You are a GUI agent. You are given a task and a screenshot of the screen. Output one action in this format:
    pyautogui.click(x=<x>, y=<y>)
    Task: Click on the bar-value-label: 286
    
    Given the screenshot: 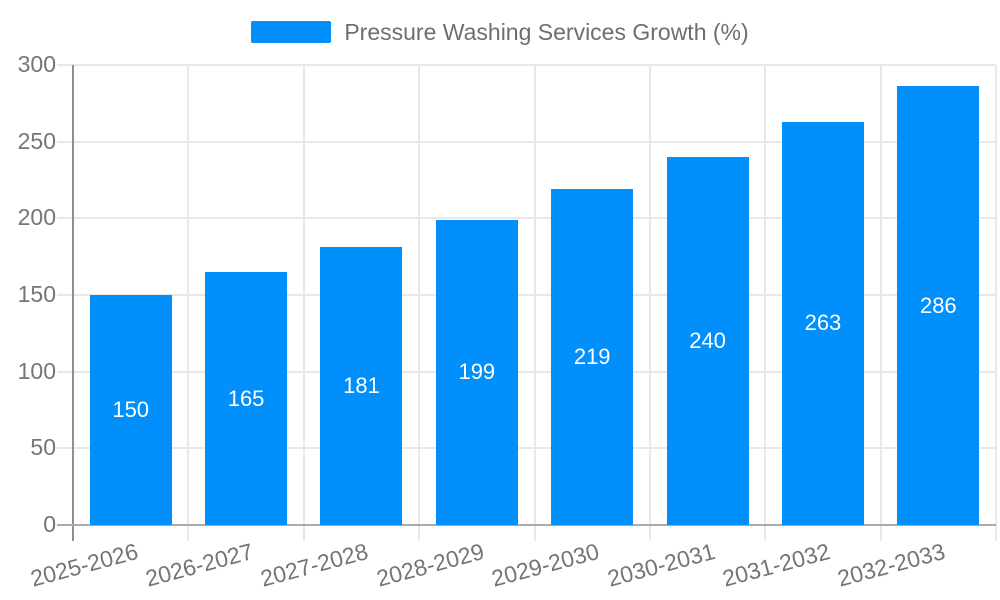 What is the action you would take?
    pyautogui.click(x=938, y=305)
    